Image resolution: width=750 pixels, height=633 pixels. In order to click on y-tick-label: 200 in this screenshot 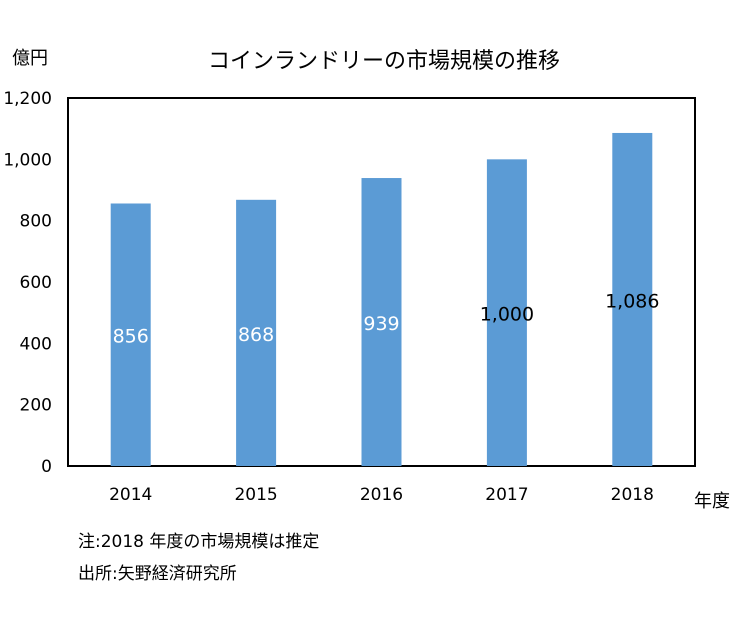, I will do `click(36, 406)`.